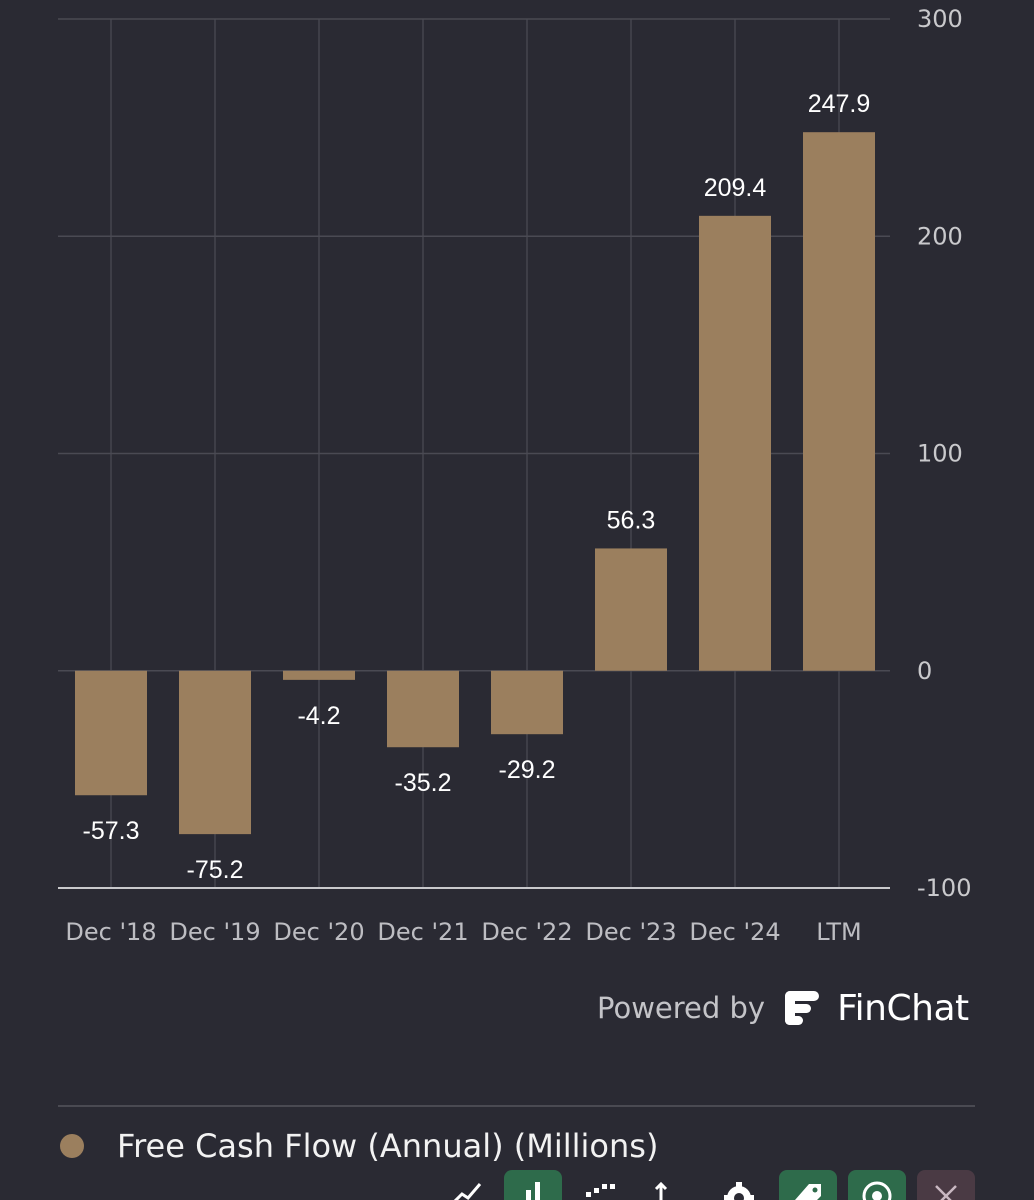 This screenshot has width=1034, height=1200. What do you see at coordinates (215, 870) in the screenshot?
I see `data-label: -75.2` at bounding box center [215, 870].